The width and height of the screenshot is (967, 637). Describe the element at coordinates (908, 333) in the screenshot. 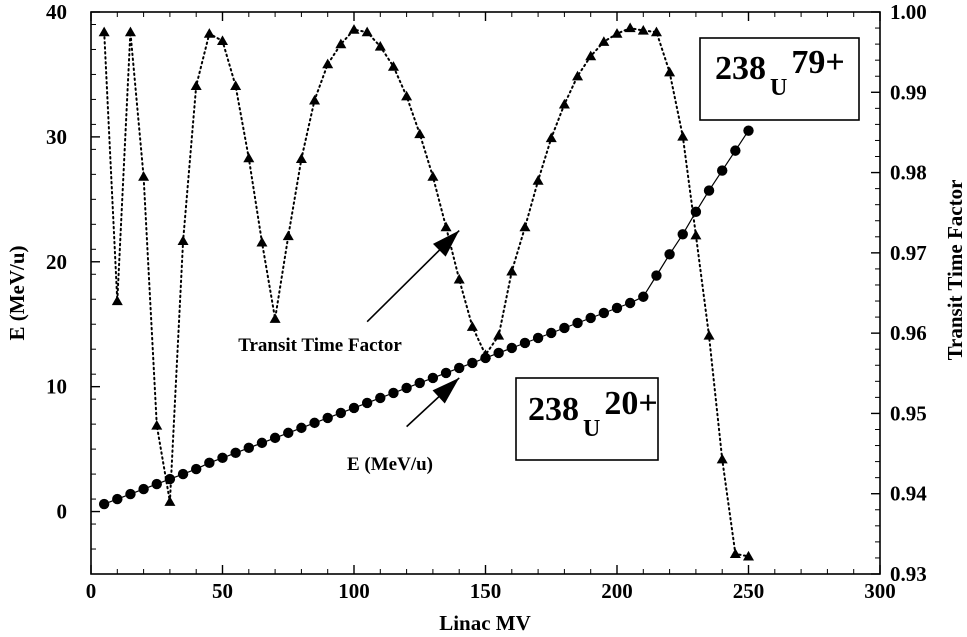

I see `y2-tick-label: 0.96` at that location.